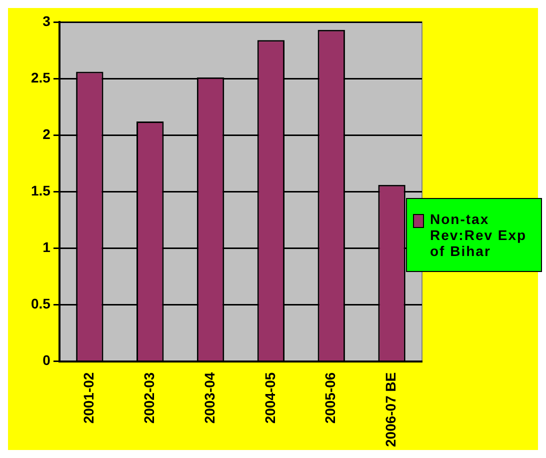  I want to click on x-tick-label: 2006-07 BE, so click(390, 409).